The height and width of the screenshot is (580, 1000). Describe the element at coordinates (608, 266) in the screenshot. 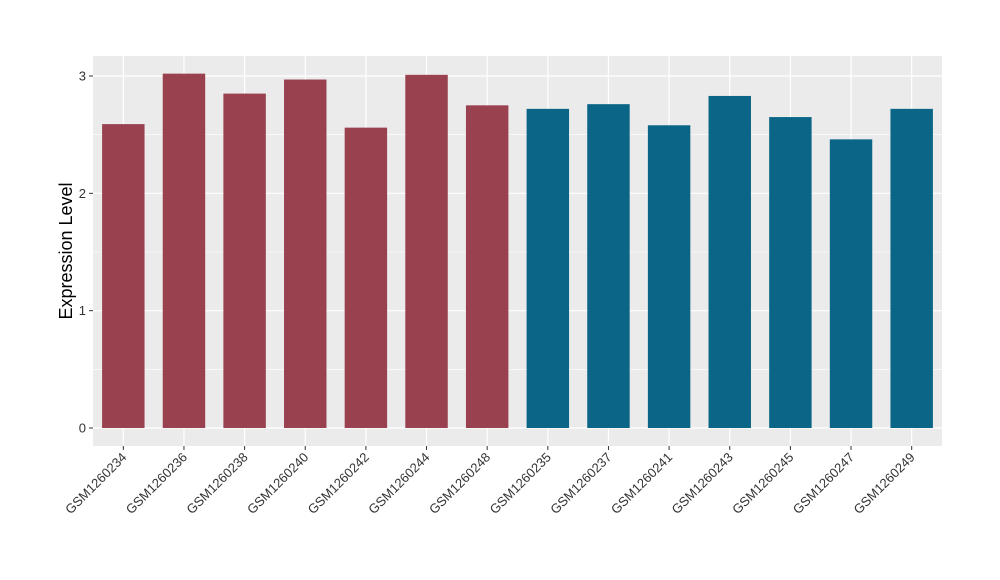

I see `bar-GSM1260237` at that location.